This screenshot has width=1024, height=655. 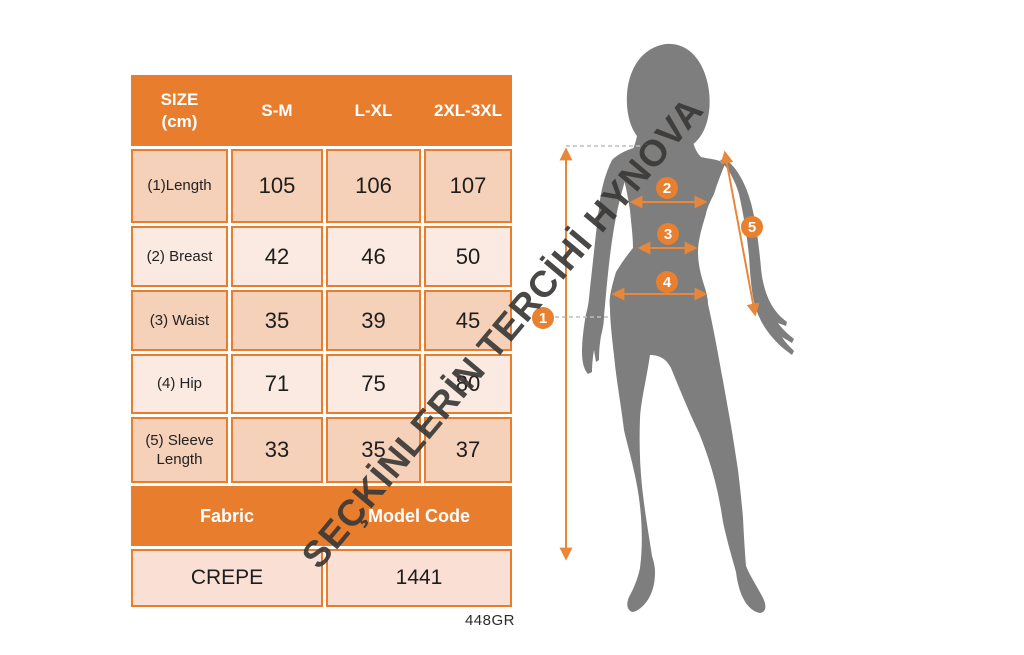 What do you see at coordinates (277, 450) in the screenshot?
I see `value-sleeve-sm: 33` at bounding box center [277, 450].